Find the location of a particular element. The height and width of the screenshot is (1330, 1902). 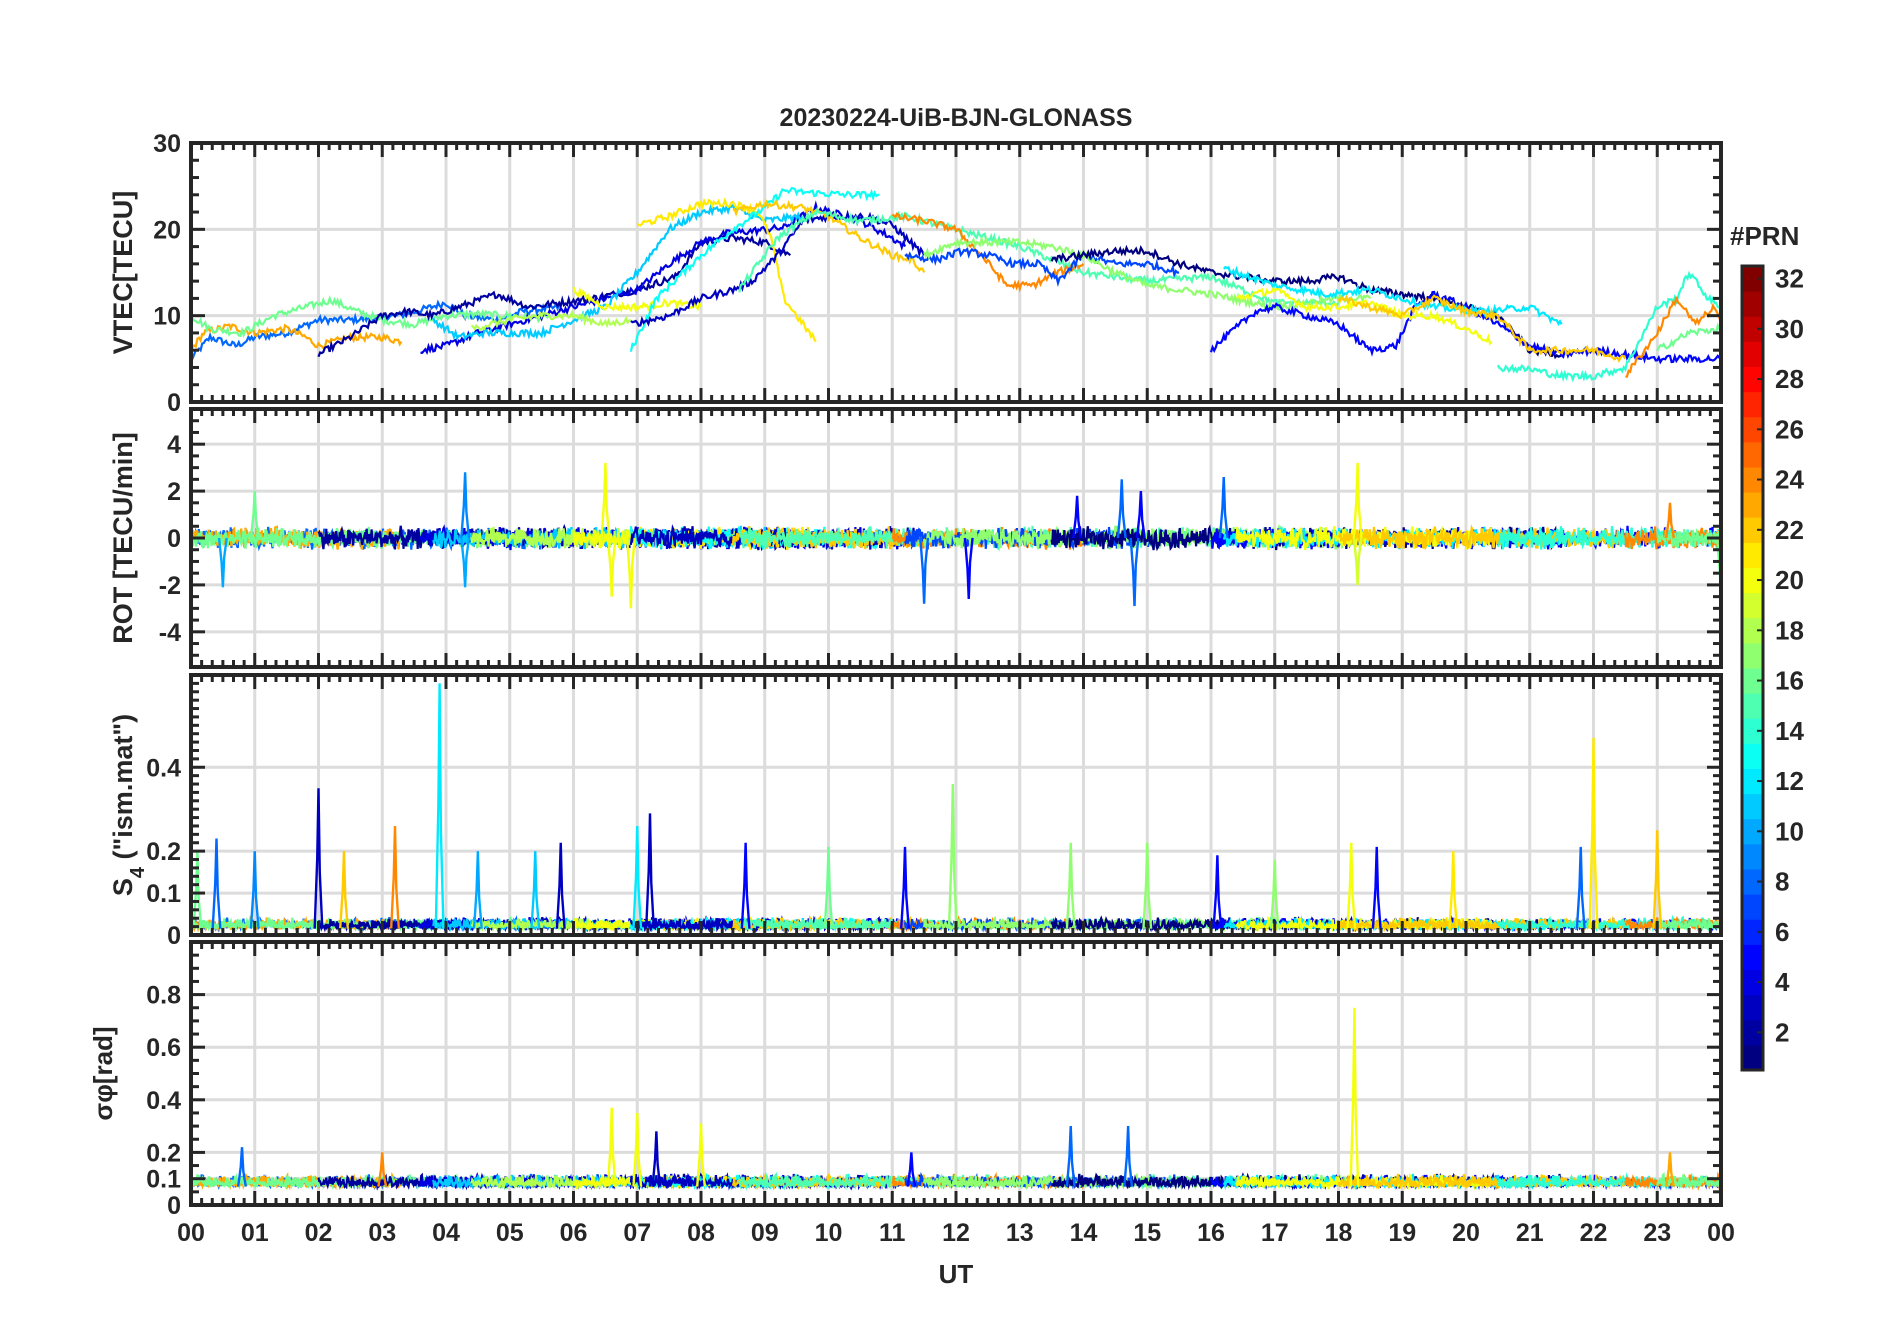

colorbar-tick-label: 12 is located at coordinates (1789, 781).